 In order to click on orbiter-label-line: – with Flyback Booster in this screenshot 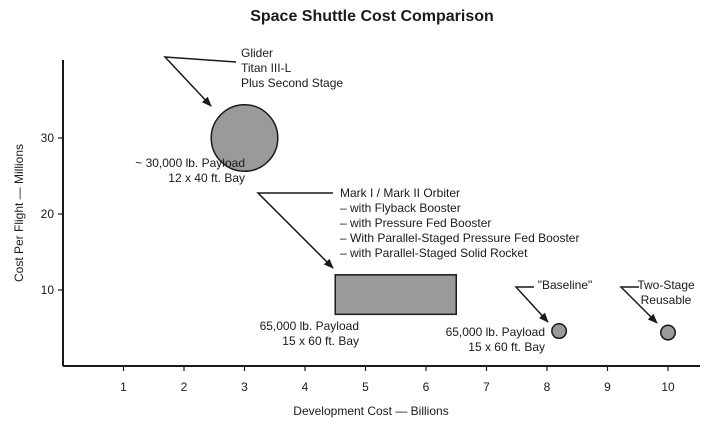, I will do `click(400, 208)`.